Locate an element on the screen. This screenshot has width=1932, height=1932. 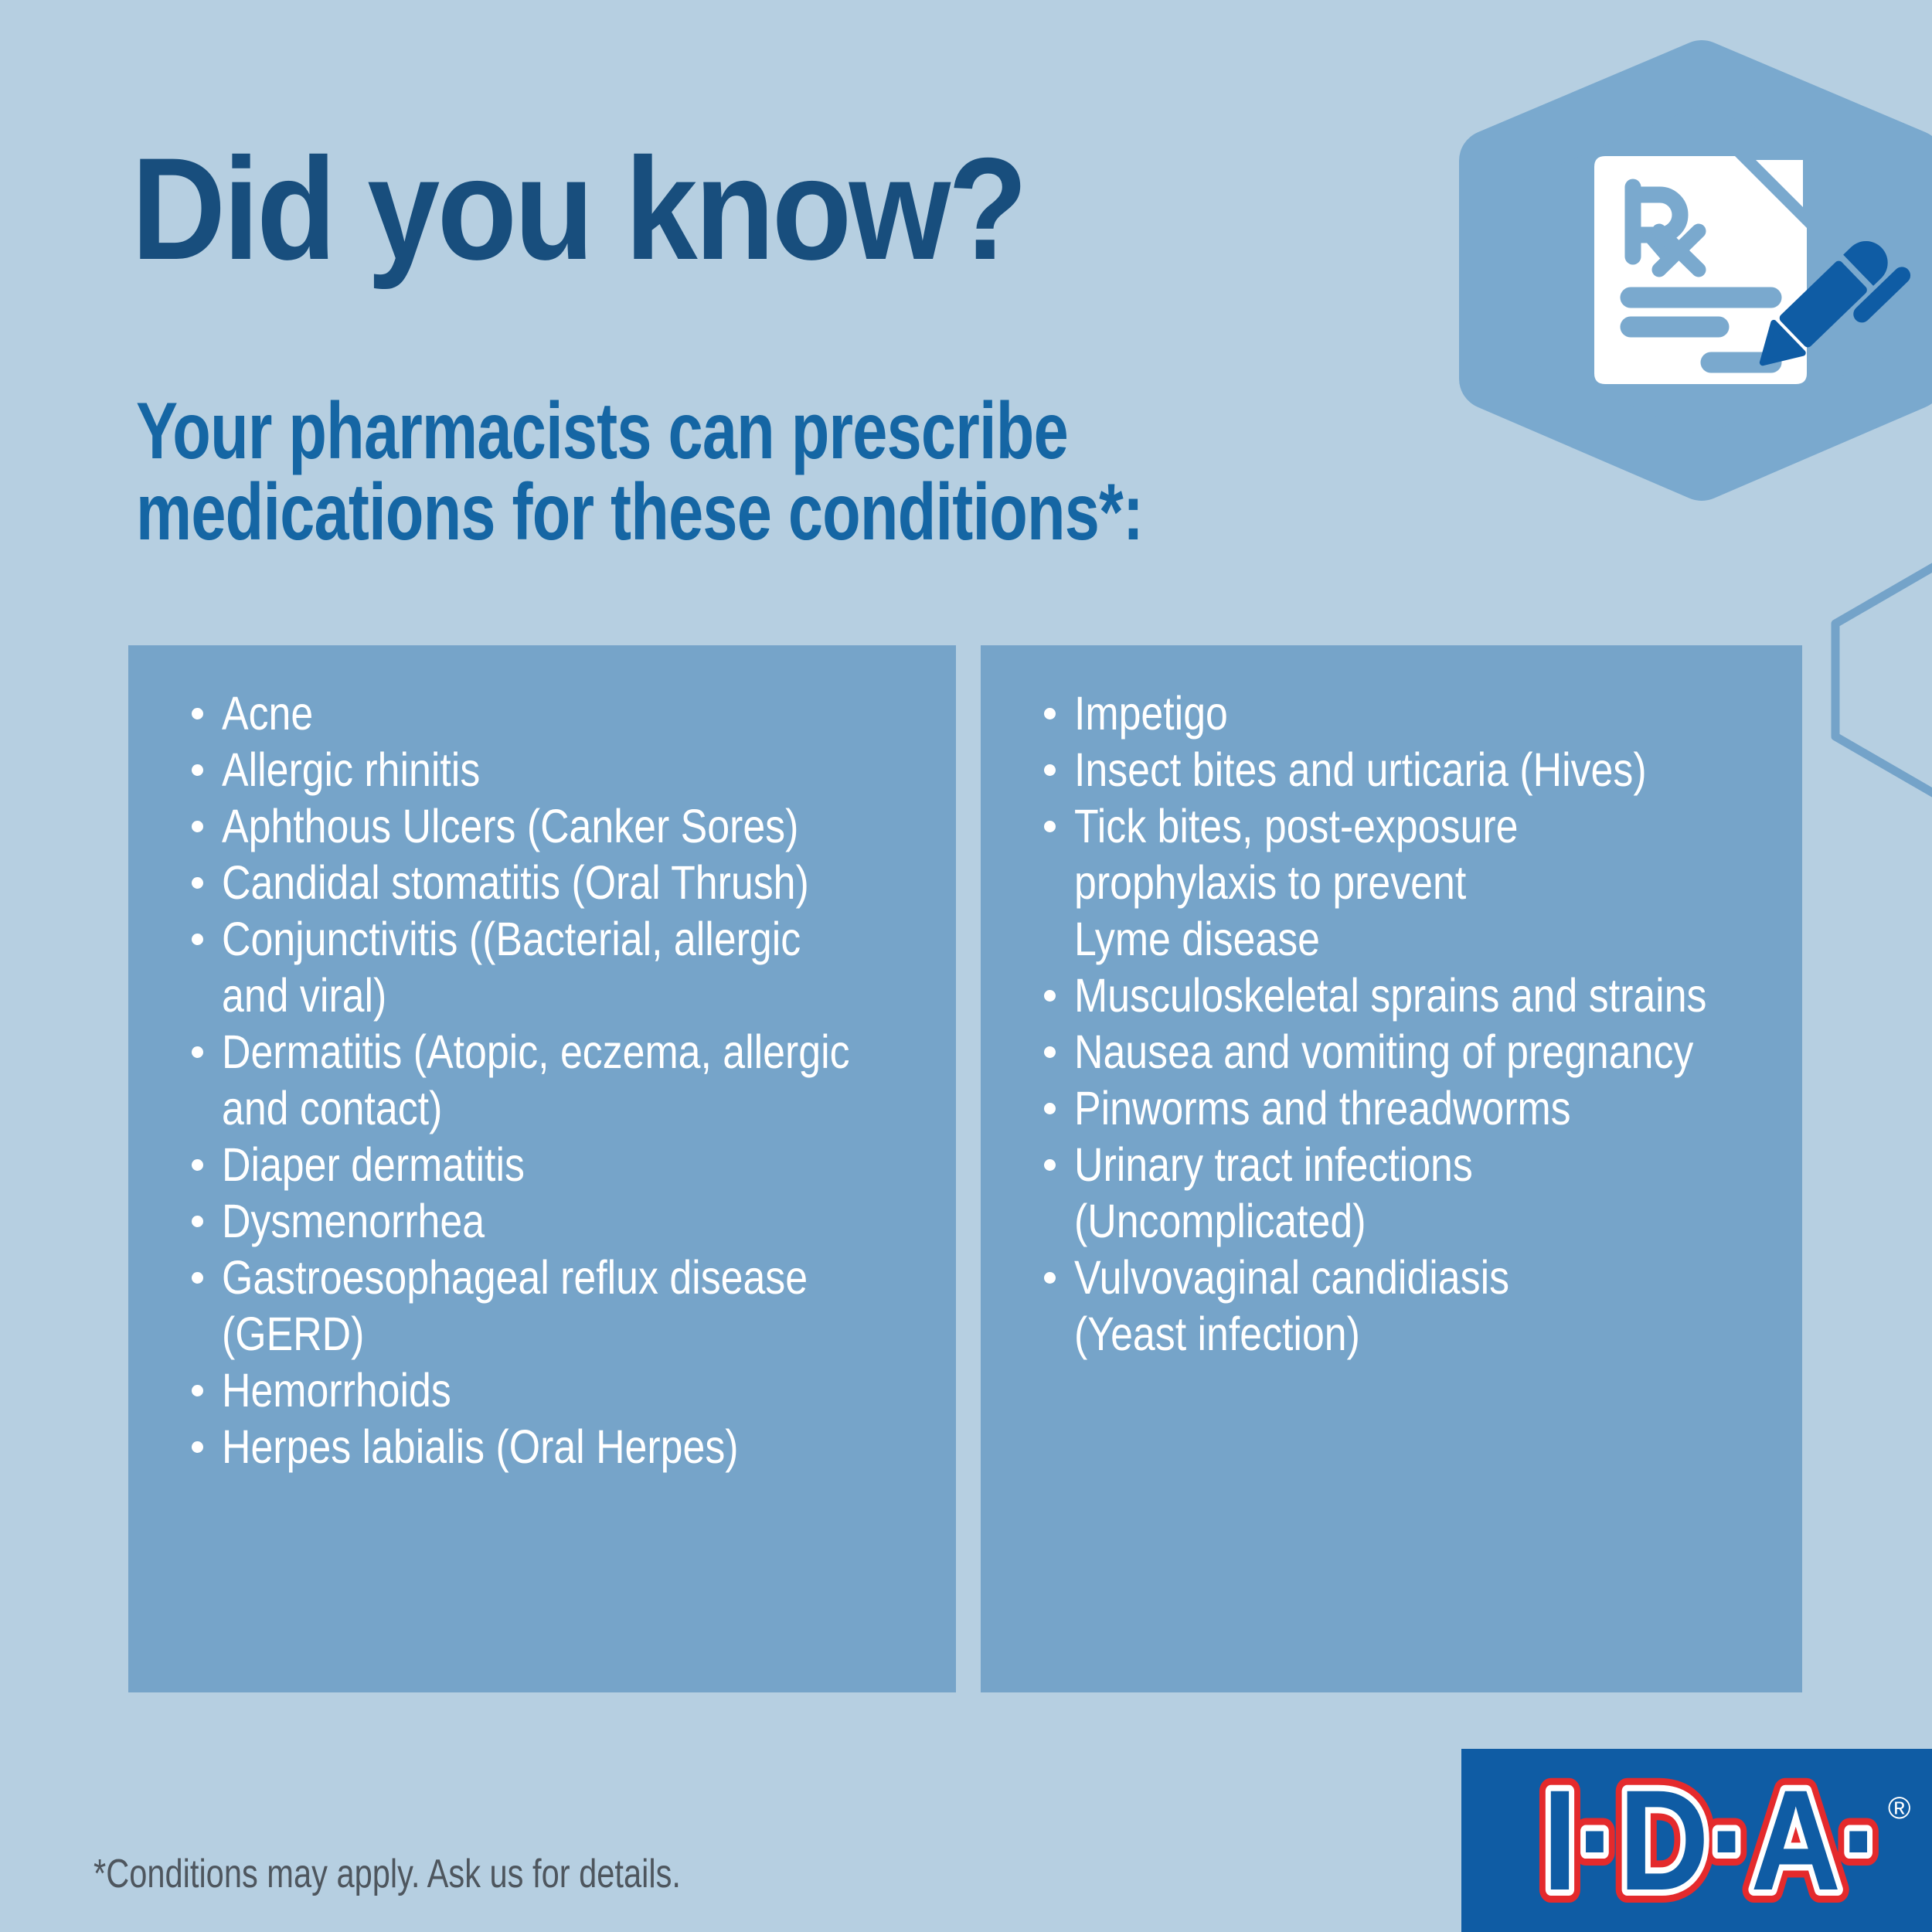
list-item: Candidal stomatitis (Oral Thrush) is located at coordinates (574, 883).